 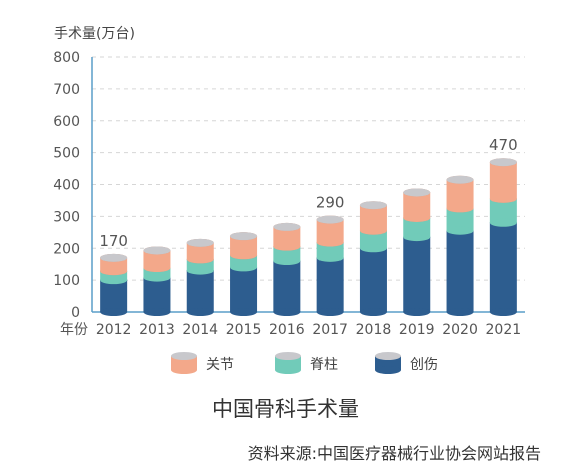 I want to click on legend-swatch-cap-创伤, so click(x=388, y=356).